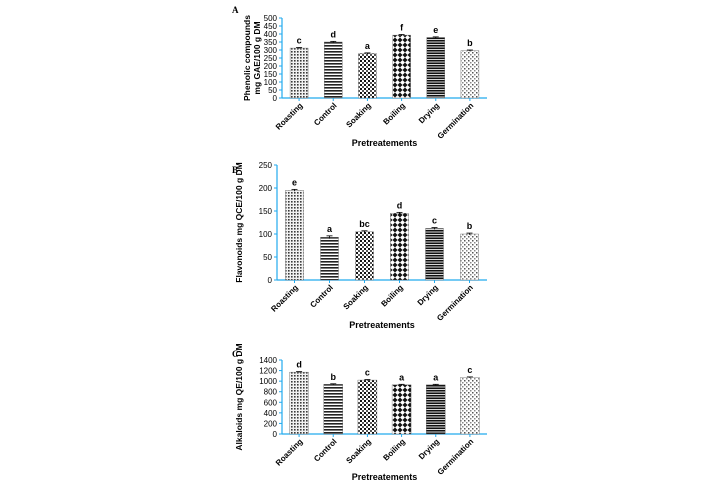 The width and height of the screenshot is (706, 497). What do you see at coordinates (402, 27) in the screenshot?
I see `significance-label: f` at bounding box center [402, 27].